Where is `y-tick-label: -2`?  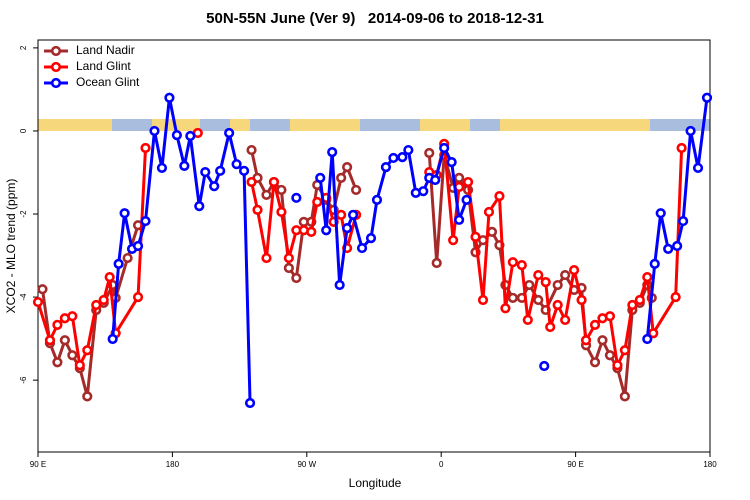 y-tick-label: -2 is located at coordinates (23, 214).